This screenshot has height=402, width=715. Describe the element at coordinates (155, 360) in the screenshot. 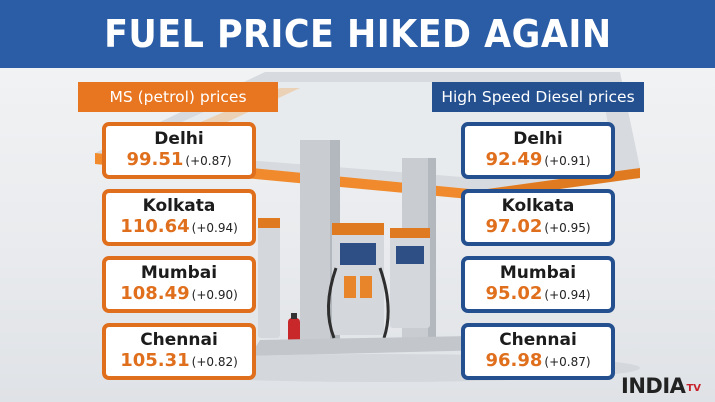

I see `price-value: 105.31` at that location.